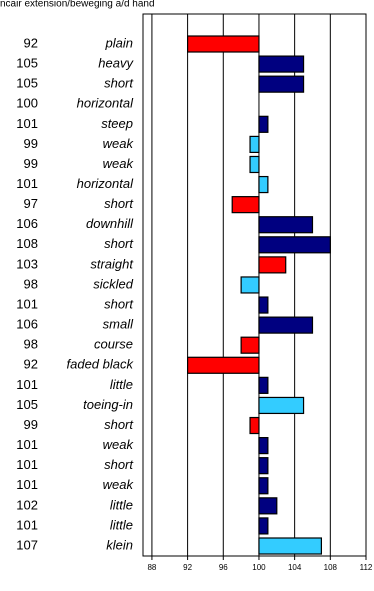  Describe the element at coordinates (77, 5) in the screenshot. I see `chart-title: ncair extension/beweging a/d hand` at that location.